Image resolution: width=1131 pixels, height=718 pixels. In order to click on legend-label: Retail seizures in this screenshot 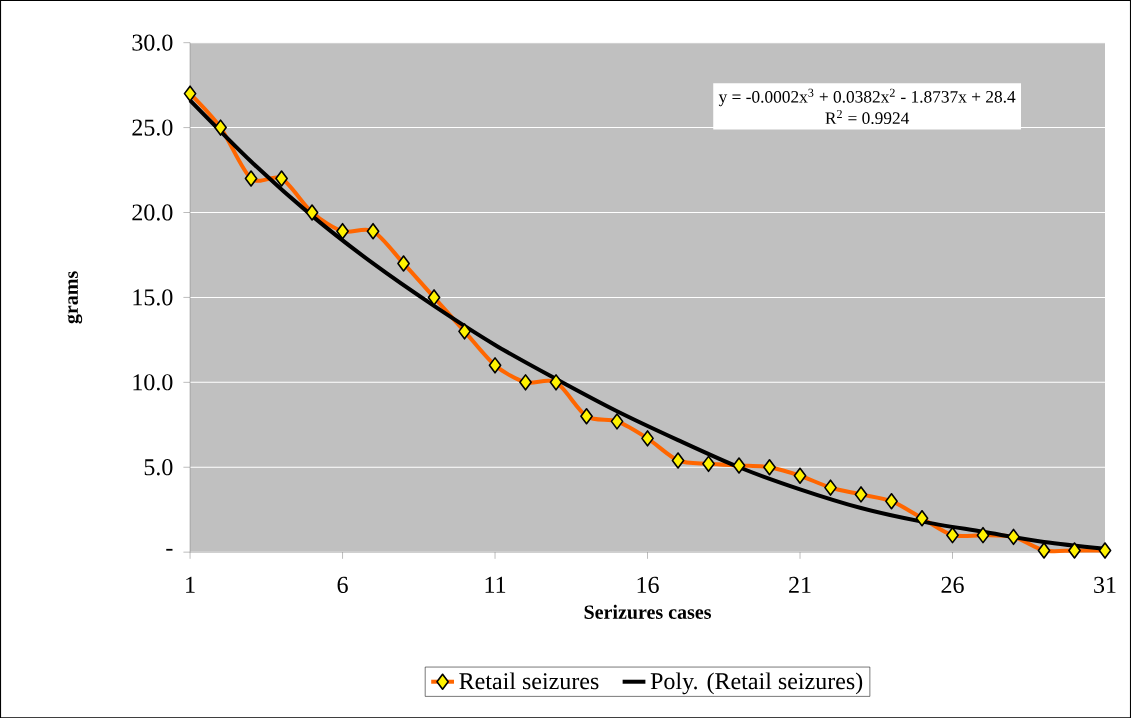, I will do `click(529, 681)`.